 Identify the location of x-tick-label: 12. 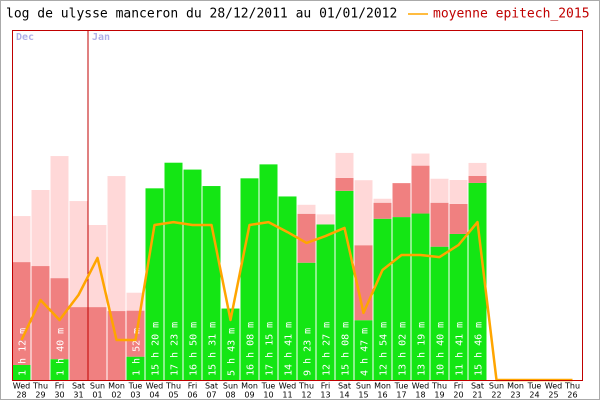
(306, 395).